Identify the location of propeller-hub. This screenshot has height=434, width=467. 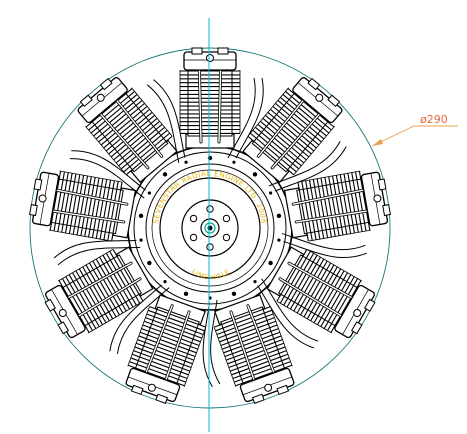
(210, 228).